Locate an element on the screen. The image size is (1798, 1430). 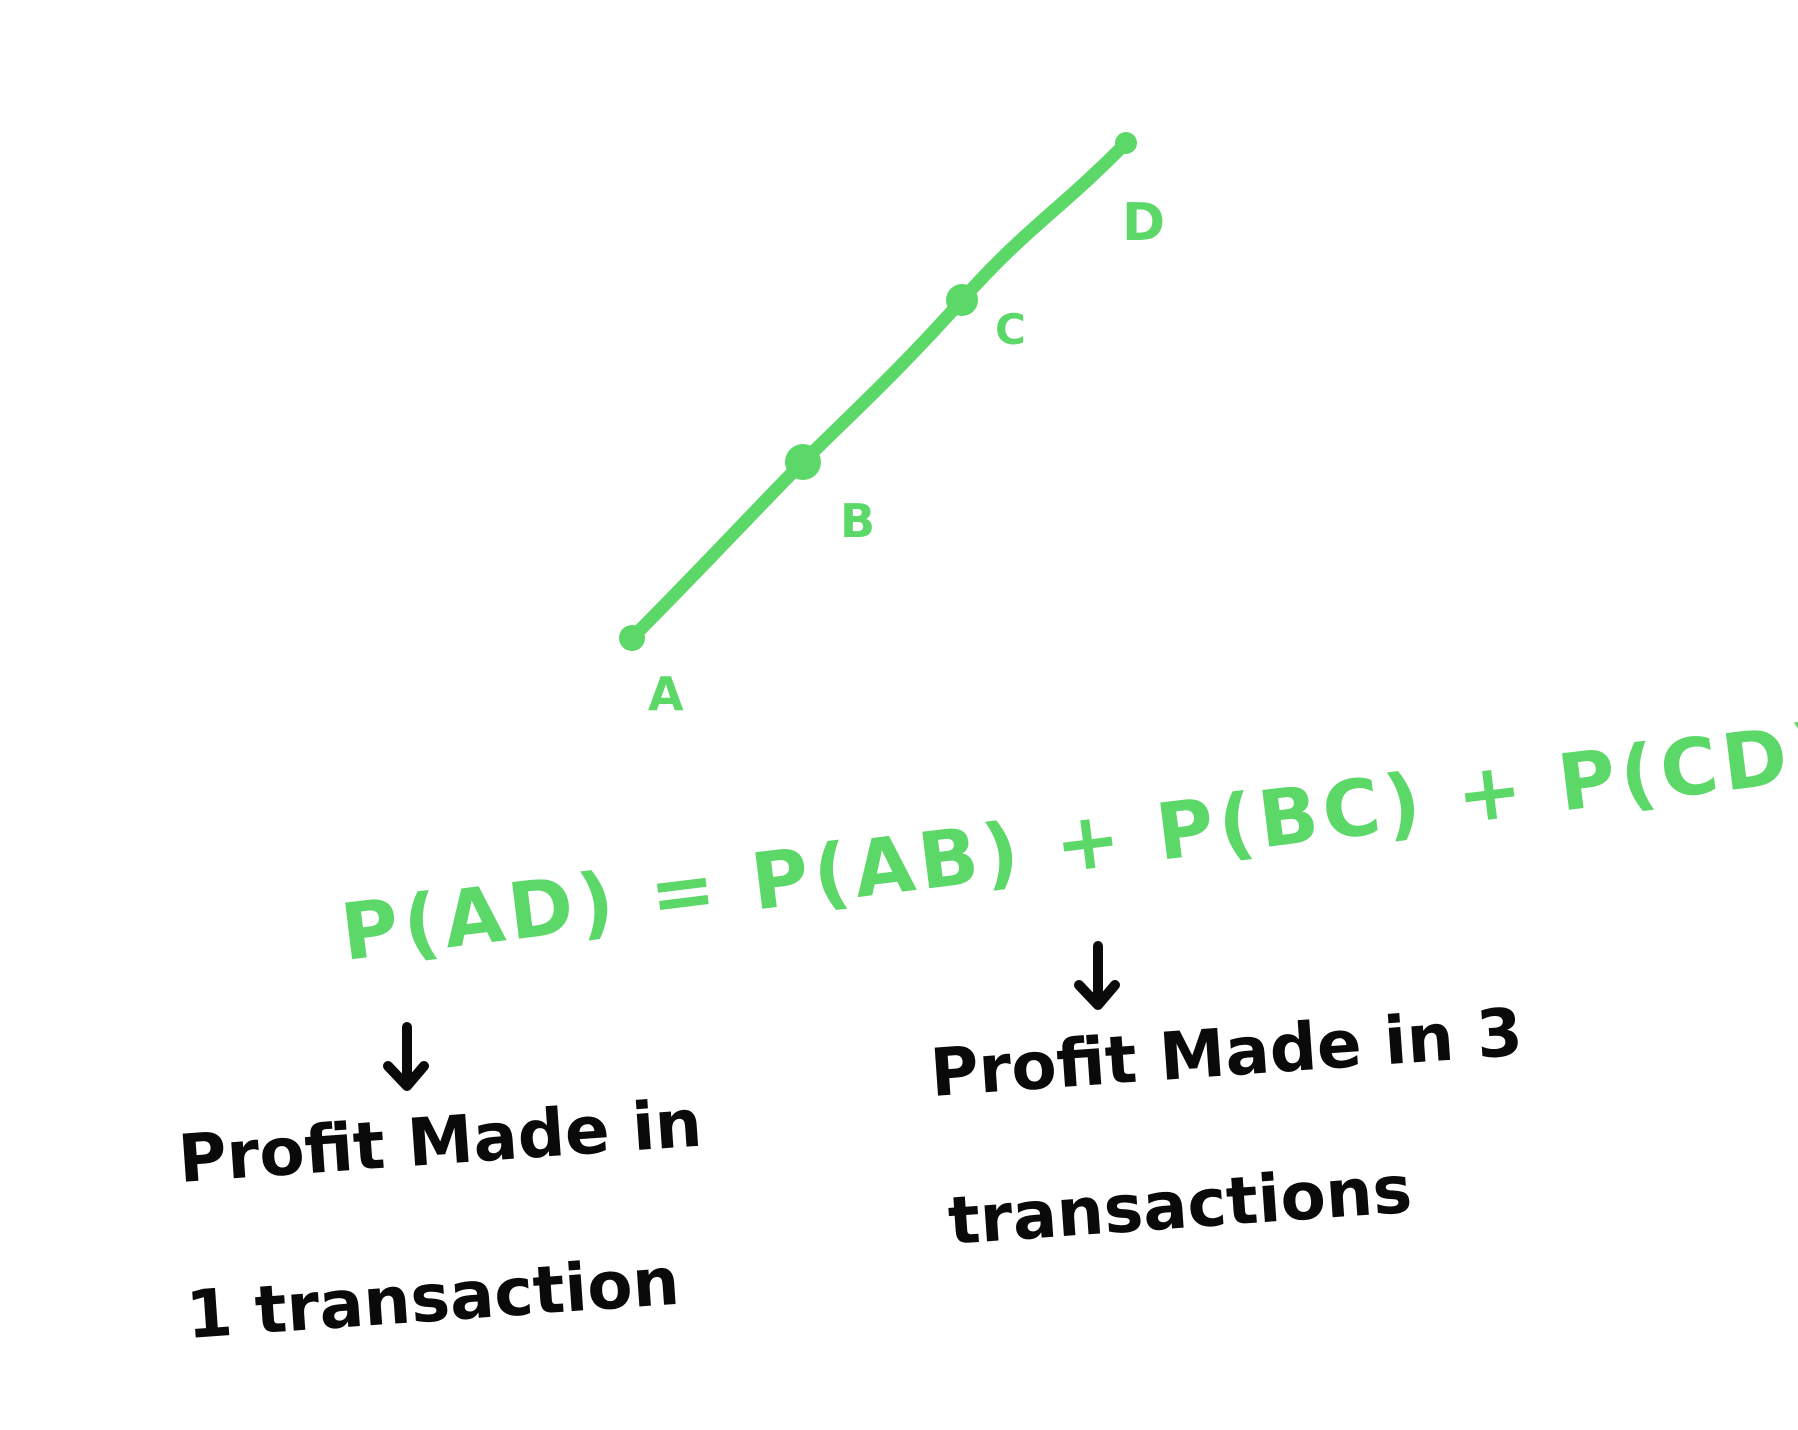
point-a-label: A is located at coordinates (666, 694).